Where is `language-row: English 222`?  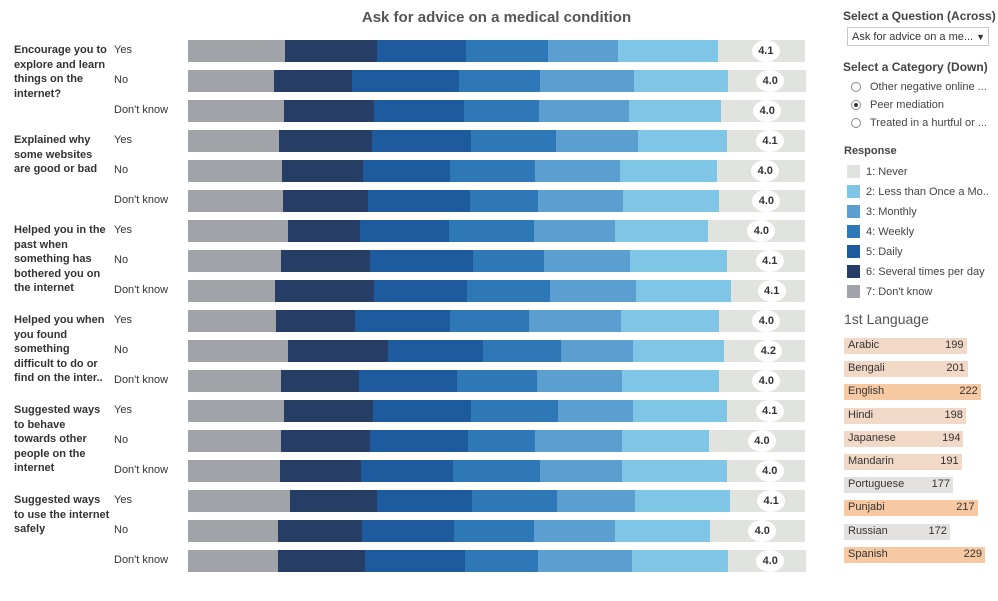 language-row: English 222 is located at coordinates (914, 392).